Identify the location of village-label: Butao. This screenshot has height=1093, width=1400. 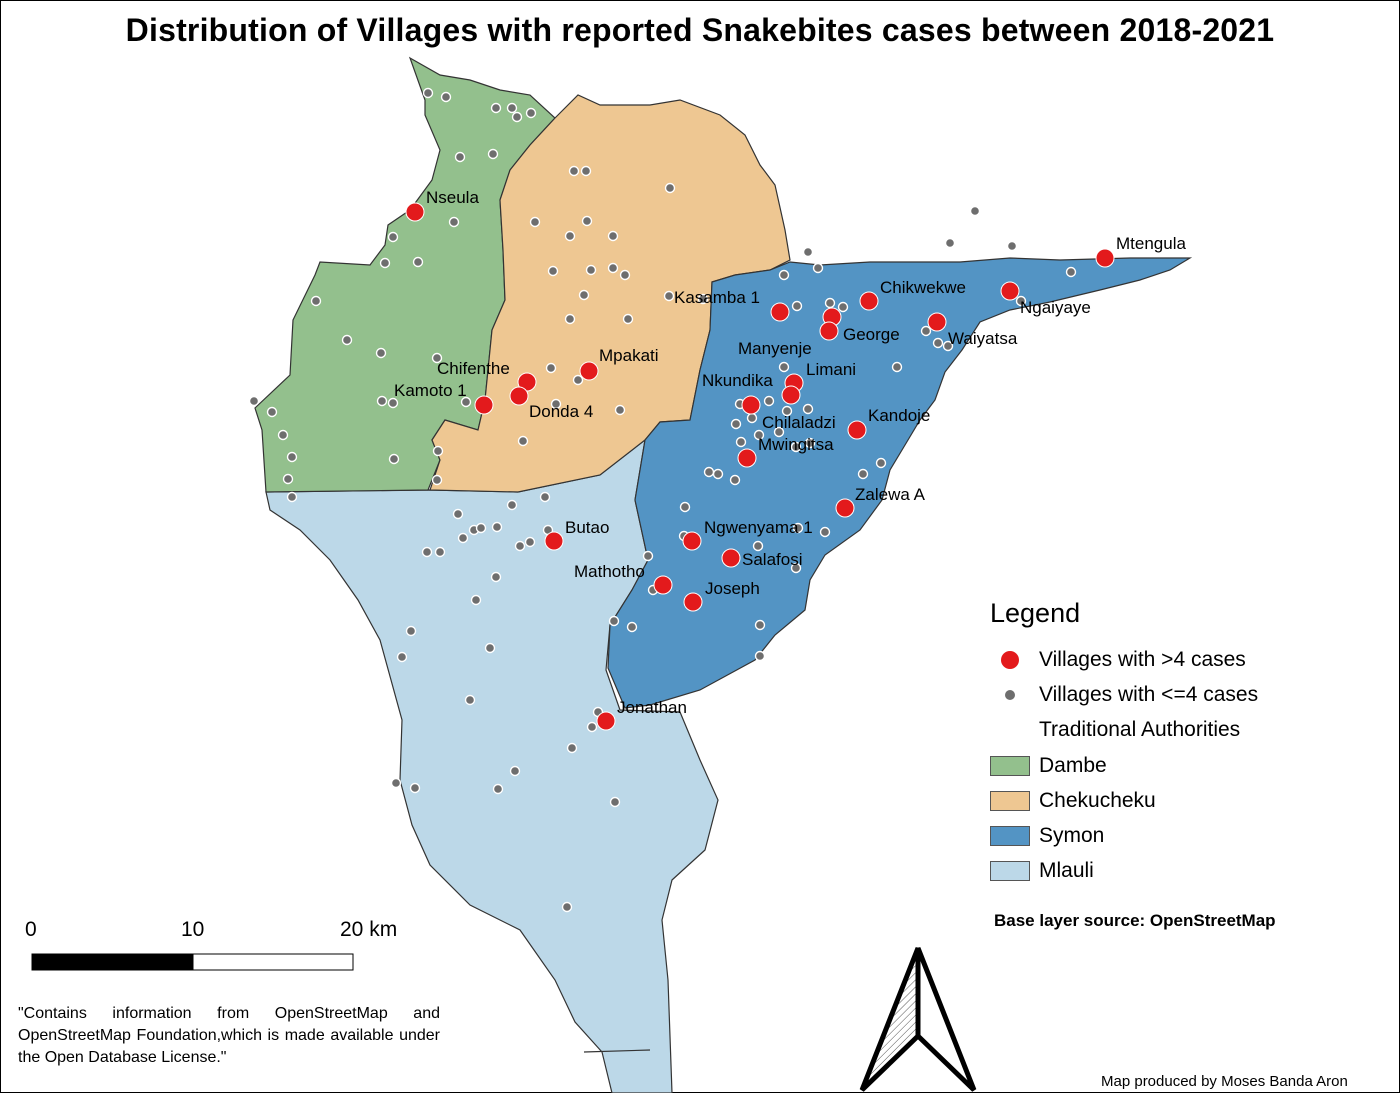
(587, 527).